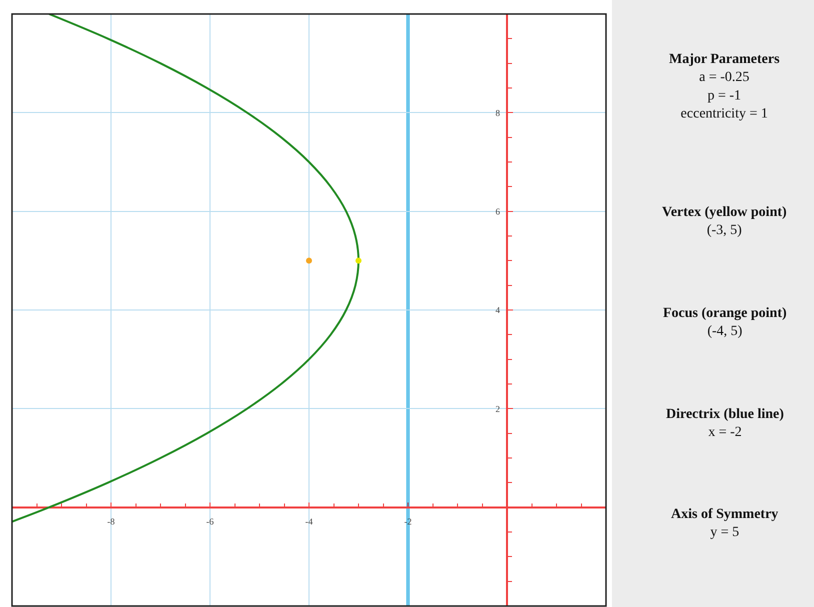 The image size is (814, 607). I want to click on y-tick-label: 4, so click(498, 310).